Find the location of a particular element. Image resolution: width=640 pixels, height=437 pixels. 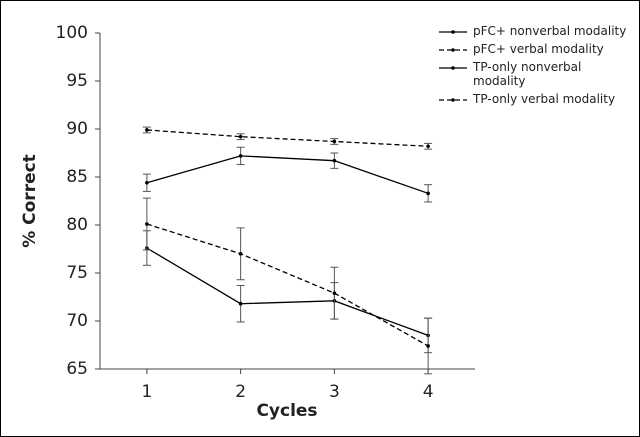

x-tick-label: 3 is located at coordinates (334, 392).